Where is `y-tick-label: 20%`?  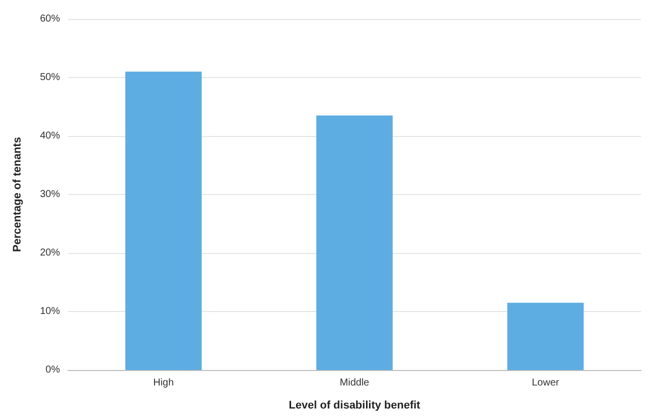 y-tick-label: 20% is located at coordinates (50, 253).